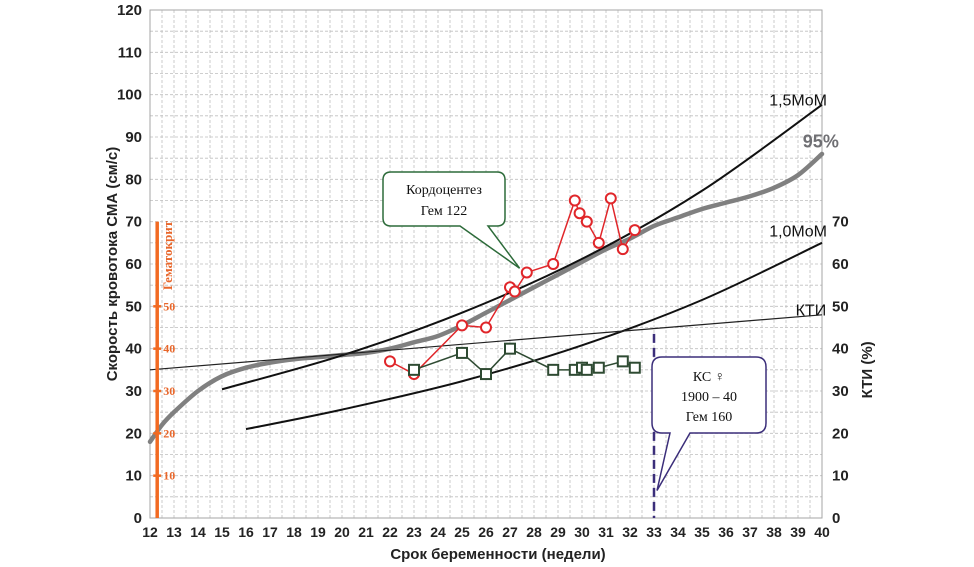 The image size is (974, 567). I want to click on hematocrit-scale: 10 20 30 40 50 Гематокрит, so click(164, 369).